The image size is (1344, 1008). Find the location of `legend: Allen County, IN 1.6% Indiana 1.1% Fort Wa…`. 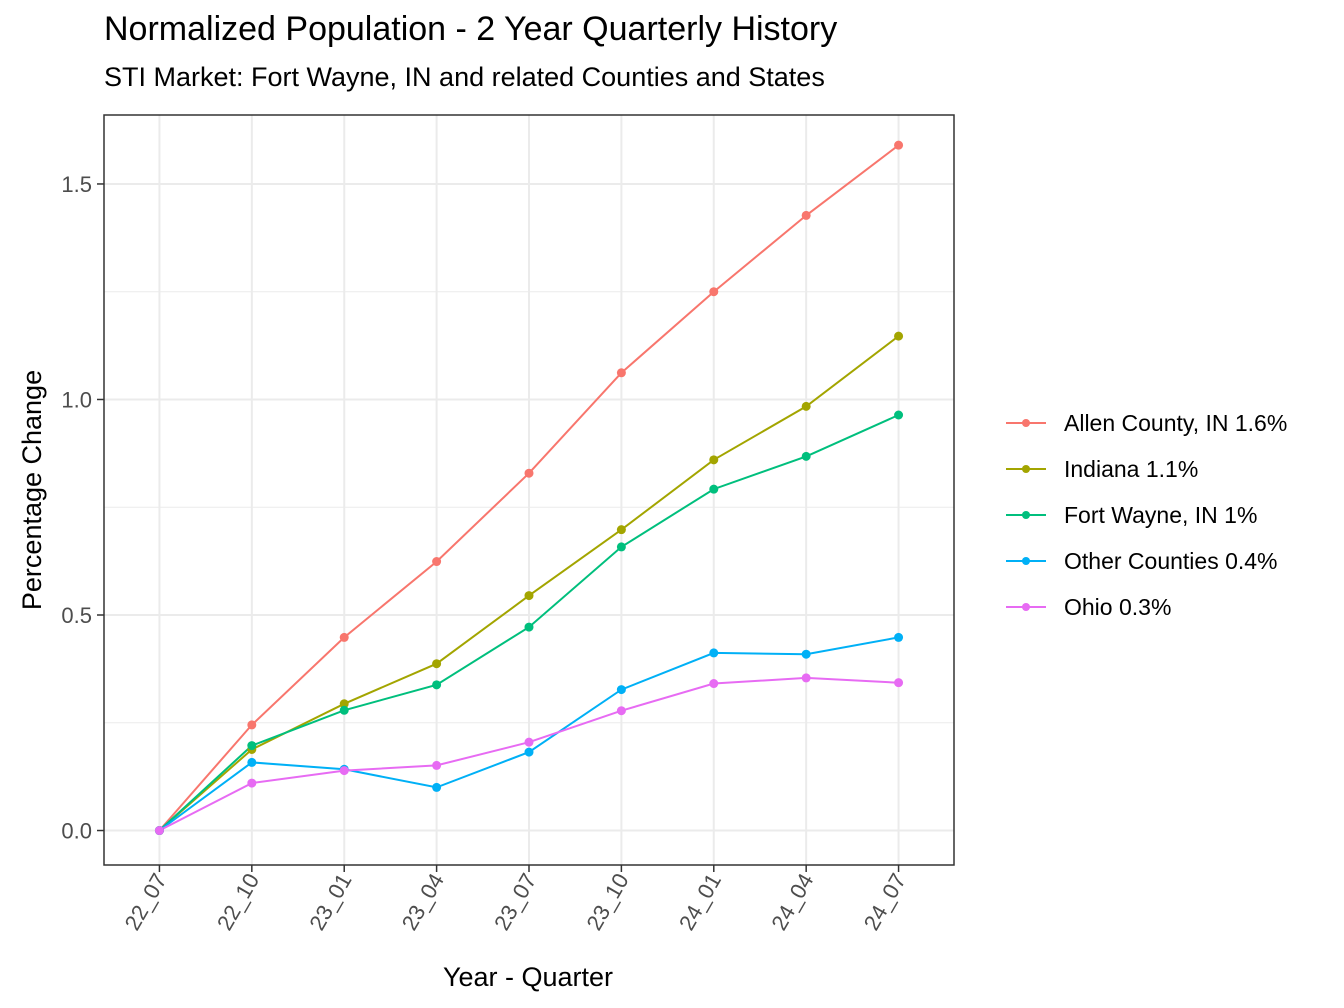

legend: Allen County, IN 1.6% Indiana 1.1% Fort Wa… is located at coordinates (1145, 515).